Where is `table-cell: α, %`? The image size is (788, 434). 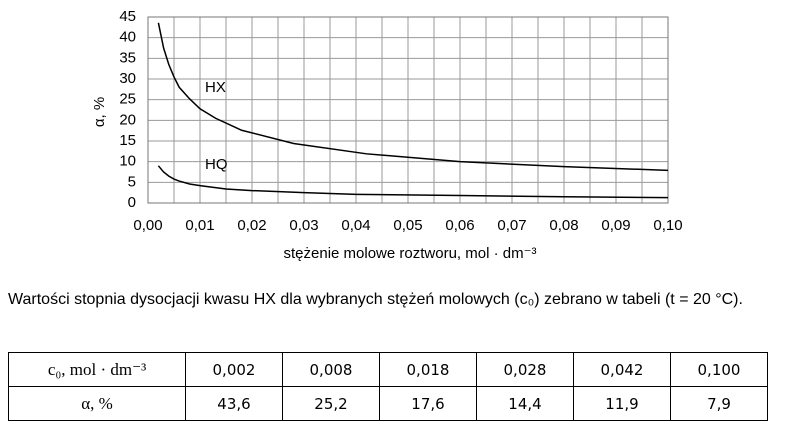
table-cell: α, % is located at coordinates (97, 403).